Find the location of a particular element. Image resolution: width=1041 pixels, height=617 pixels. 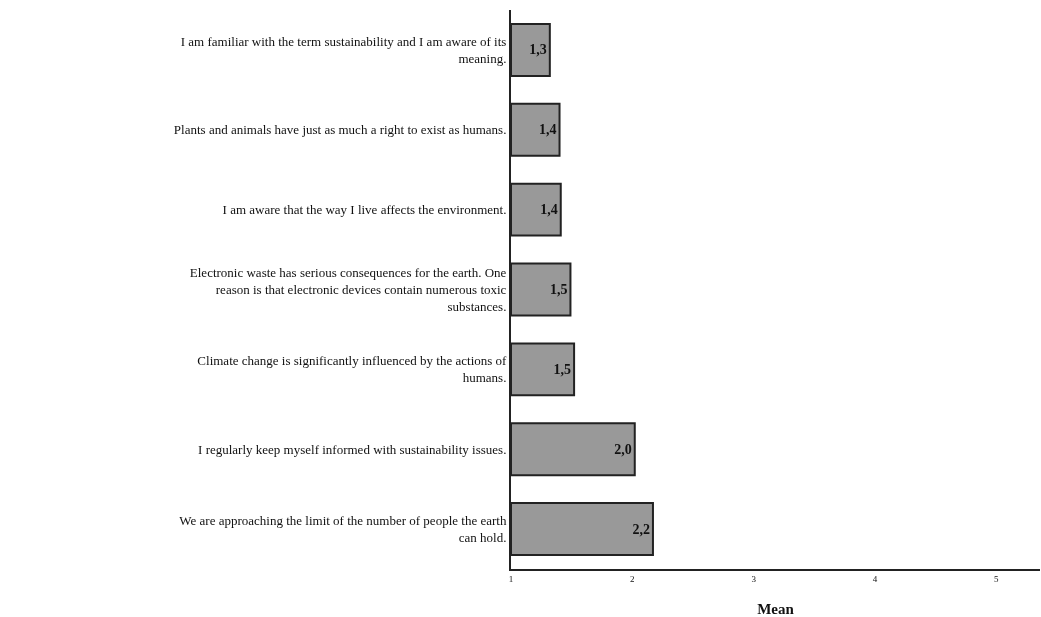

y-tick-label: I regularly keep myself informed with sustainability issues. is located at coordinates (352, 449).